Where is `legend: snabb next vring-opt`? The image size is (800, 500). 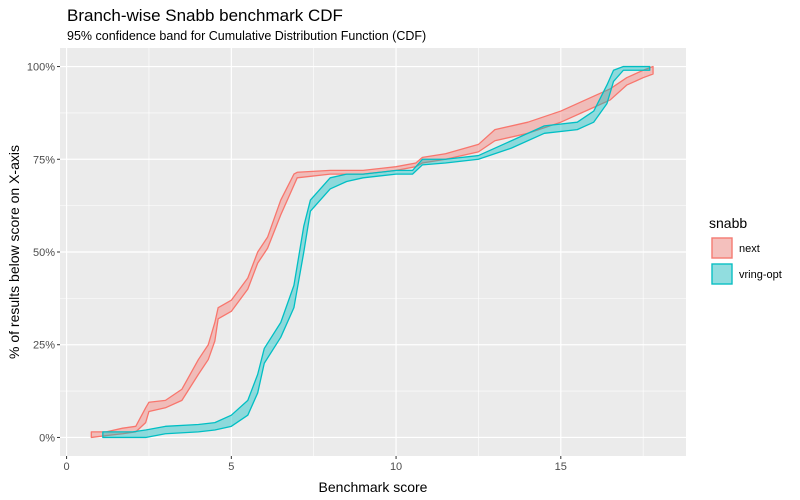 legend: snabb next vring-opt is located at coordinates (745, 250).